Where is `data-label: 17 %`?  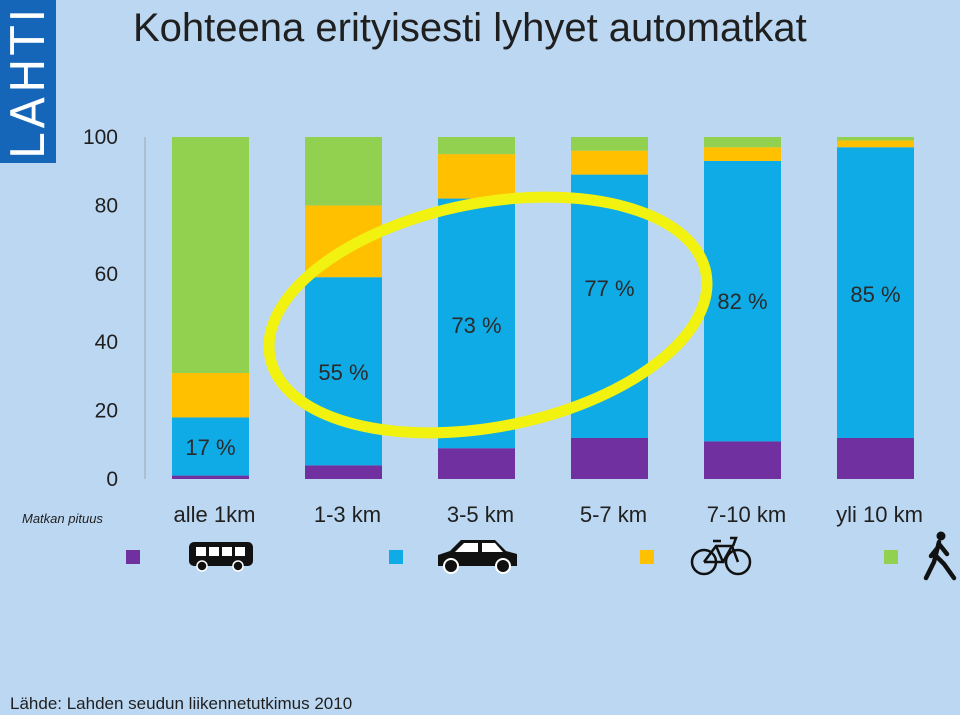 data-label: 17 % is located at coordinates (210, 447).